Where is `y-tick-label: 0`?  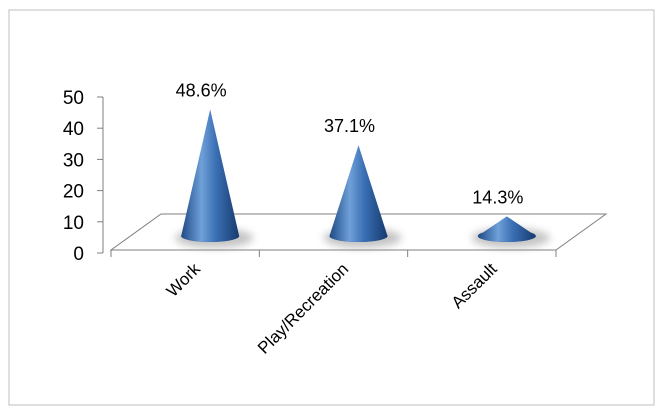 y-tick-label: 0 is located at coordinates (78, 254).